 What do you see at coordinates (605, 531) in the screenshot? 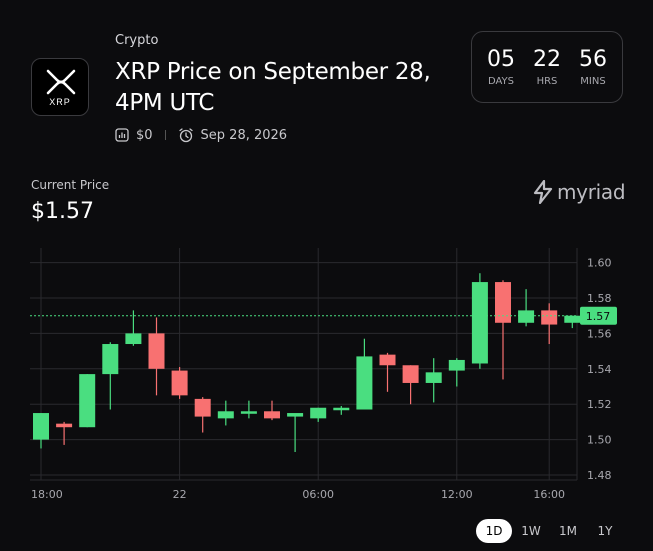
I see `timeframe-1y-button: 1Y` at bounding box center [605, 531].